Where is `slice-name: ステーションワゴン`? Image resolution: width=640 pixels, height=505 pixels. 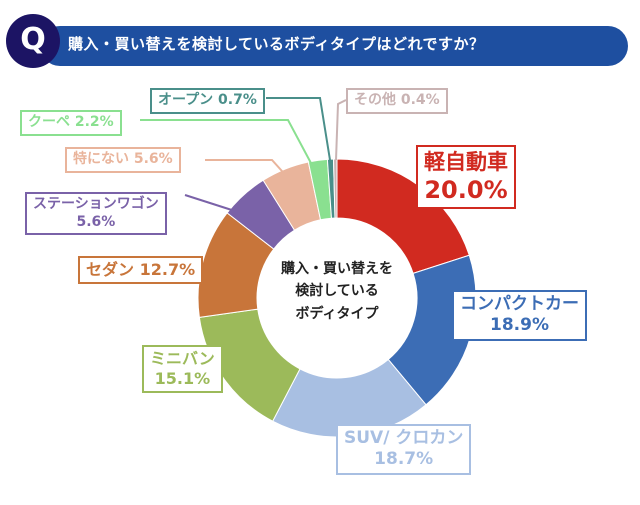 slice-name: ステーションワゴン is located at coordinates (96, 204).